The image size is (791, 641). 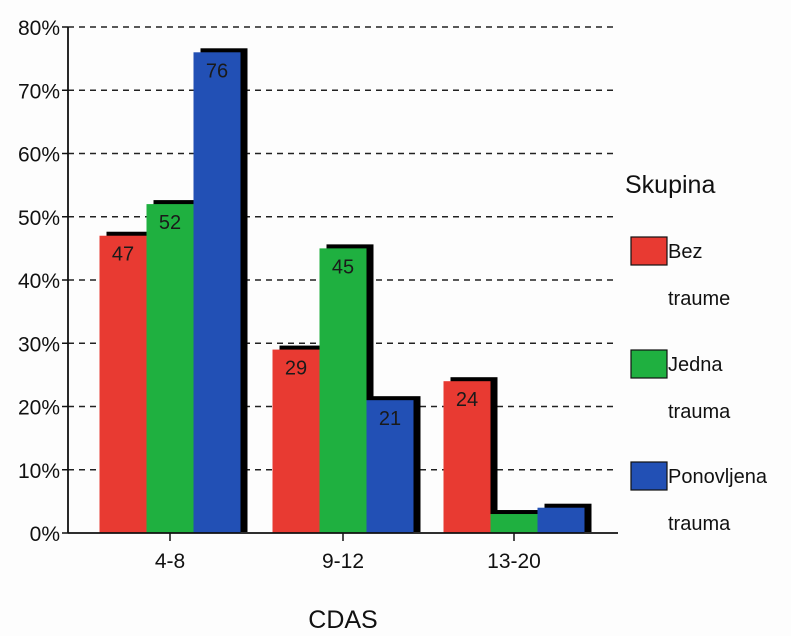 I want to click on y-tick-label: 0%, so click(x=45, y=534).